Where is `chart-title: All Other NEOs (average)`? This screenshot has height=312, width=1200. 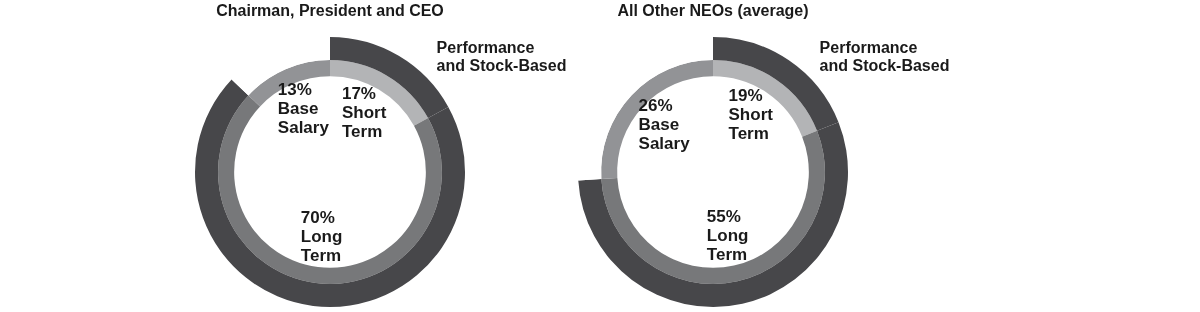
chart-title: All Other NEOs (average) is located at coordinates (713, 11).